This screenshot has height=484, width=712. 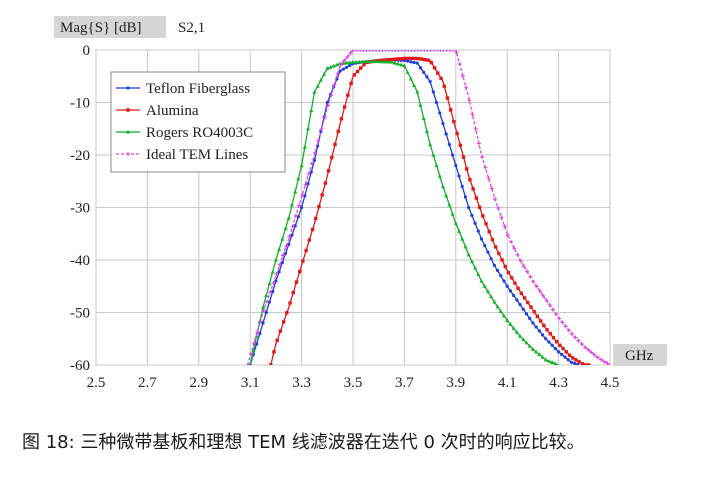 I want to click on y-tick-label: -10, so click(x=80, y=104).